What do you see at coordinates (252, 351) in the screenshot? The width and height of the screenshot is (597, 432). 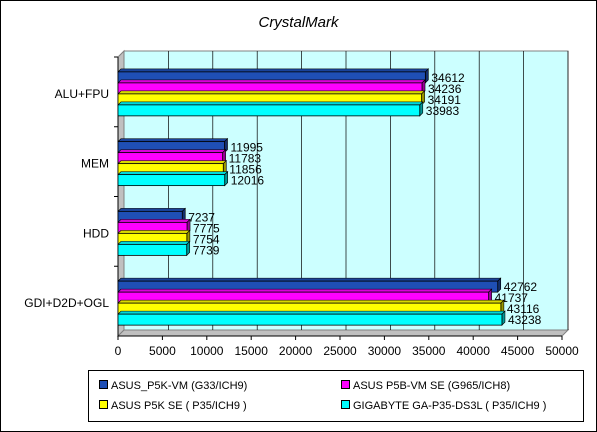 I see `x-tick-label: 15000` at bounding box center [252, 351].